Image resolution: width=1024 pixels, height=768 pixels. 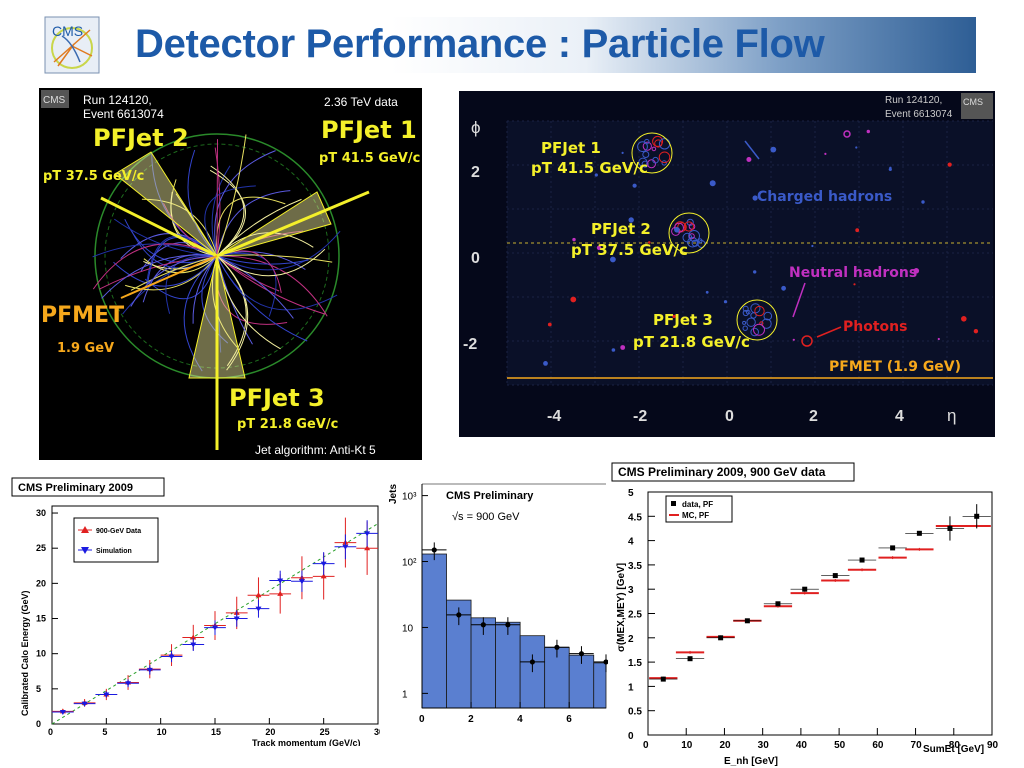 What do you see at coordinates (162, 732) in the screenshot?
I see `chart1-x-tick-label: 10` at bounding box center [162, 732].